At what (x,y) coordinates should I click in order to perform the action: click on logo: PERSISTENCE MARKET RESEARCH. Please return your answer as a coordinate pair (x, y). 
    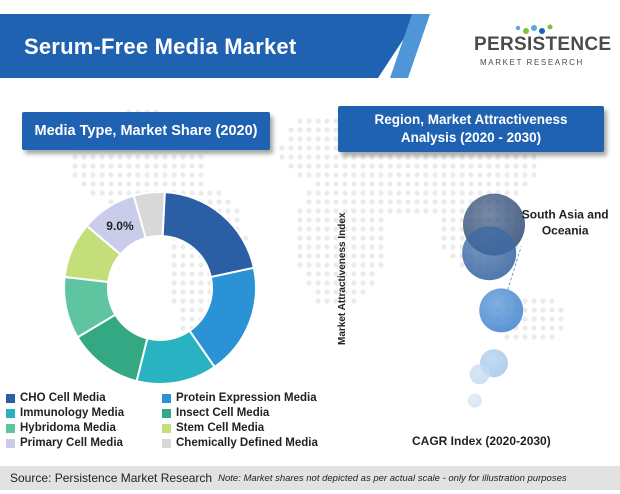
    Looking at the image, I should click on (540, 47).